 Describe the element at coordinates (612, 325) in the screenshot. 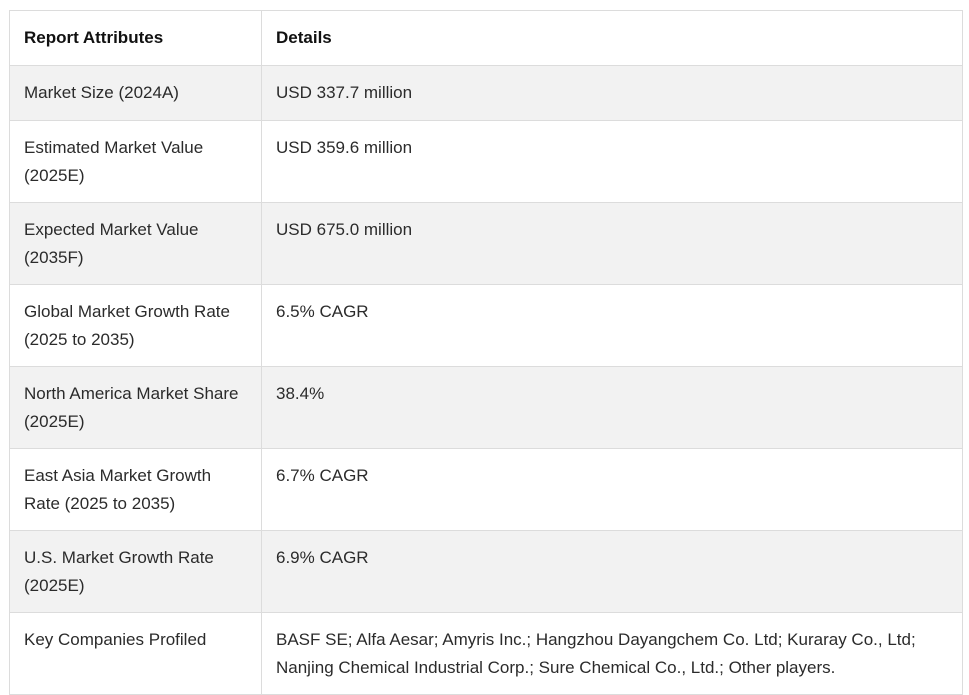

I see `details-cell: 6.5% CAGR` at that location.